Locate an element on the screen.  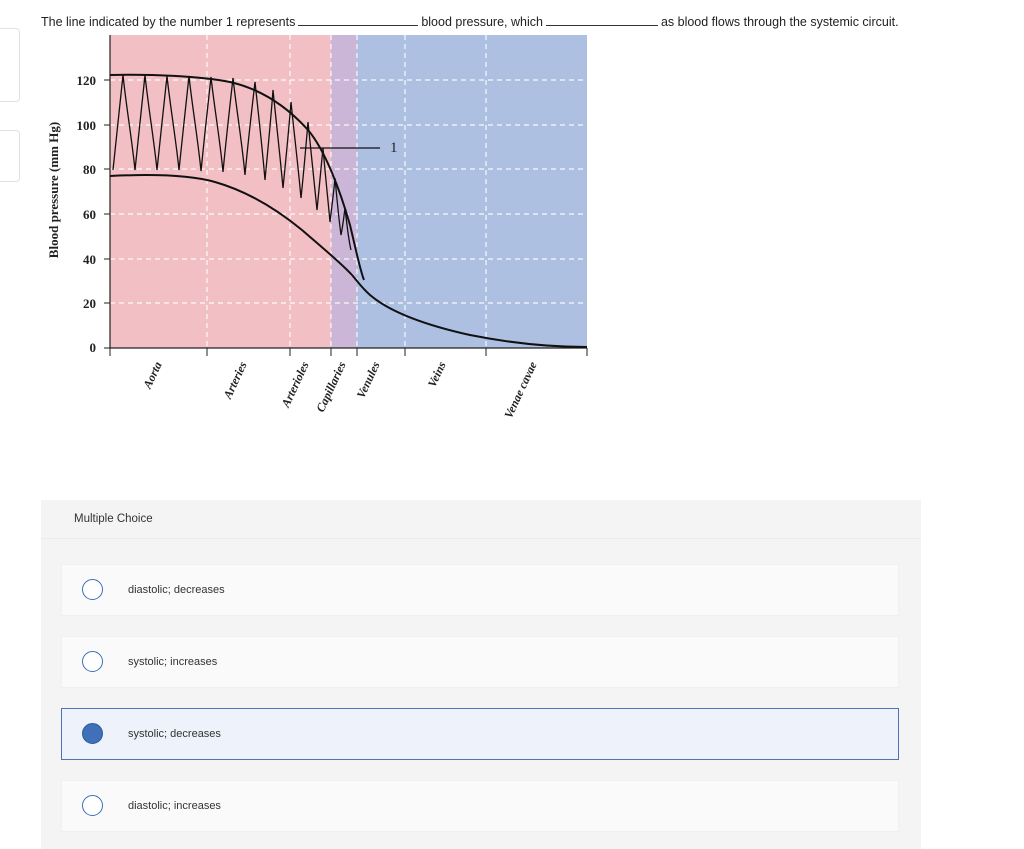
x-label-arterioles: Arterioles is located at coordinates (295, 384).